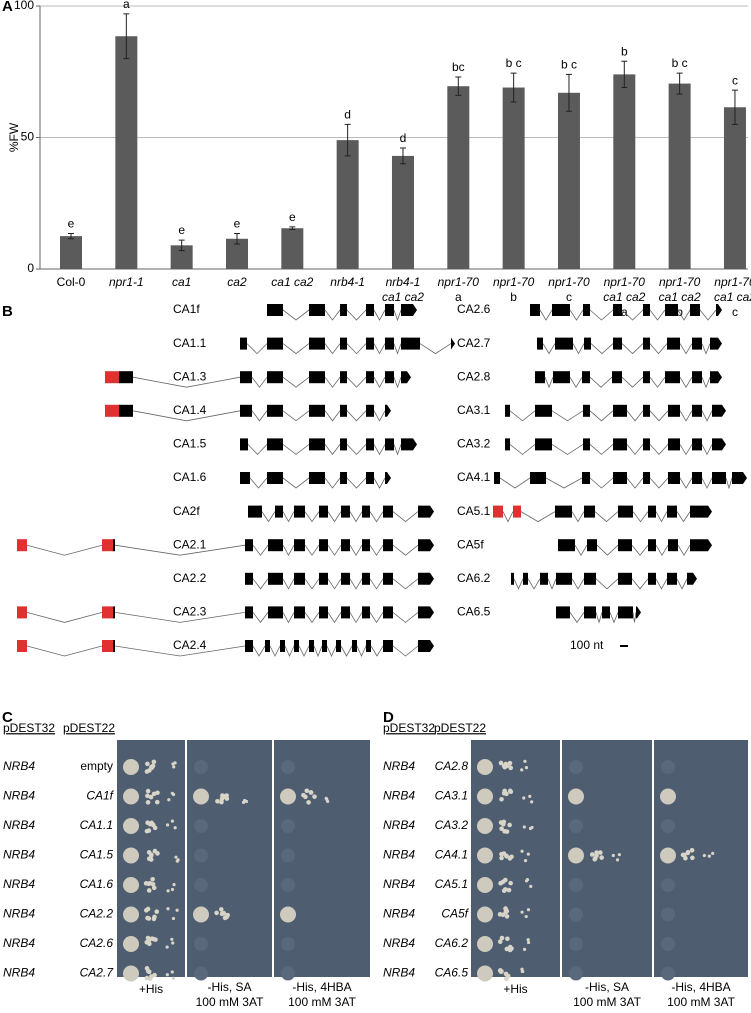 This screenshot has height=1013, width=751. I want to click on panel-label: B, so click(7, 311).